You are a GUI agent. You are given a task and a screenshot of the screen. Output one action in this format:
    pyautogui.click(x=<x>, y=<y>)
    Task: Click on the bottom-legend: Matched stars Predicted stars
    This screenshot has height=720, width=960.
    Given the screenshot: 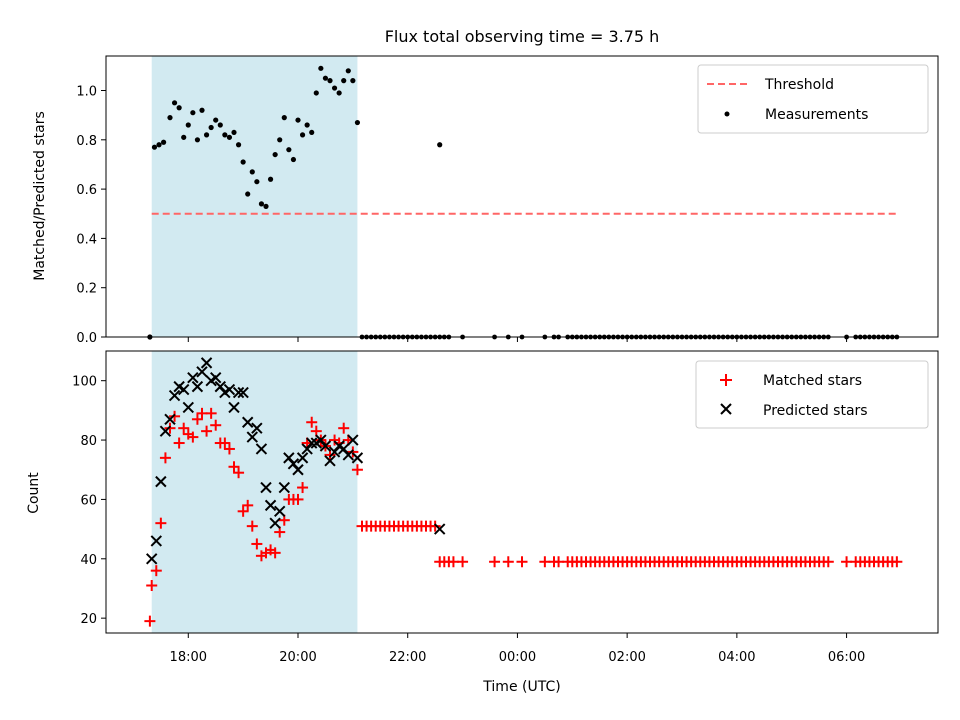 What is the action you would take?
    pyautogui.click(x=812, y=394)
    